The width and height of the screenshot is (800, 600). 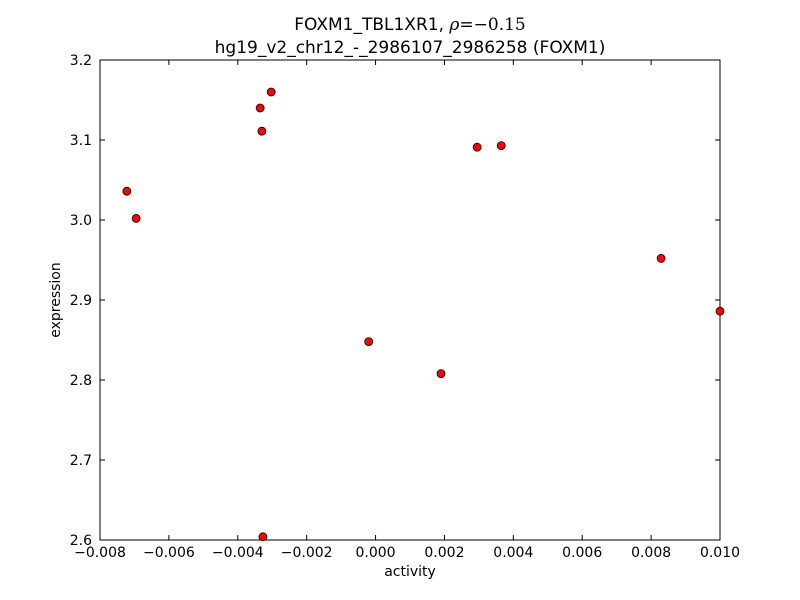 What do you see at coordinates (81, 541) in the screenshot?
I see `y-tick-label: 2.6` at bounding box center [81, 541].